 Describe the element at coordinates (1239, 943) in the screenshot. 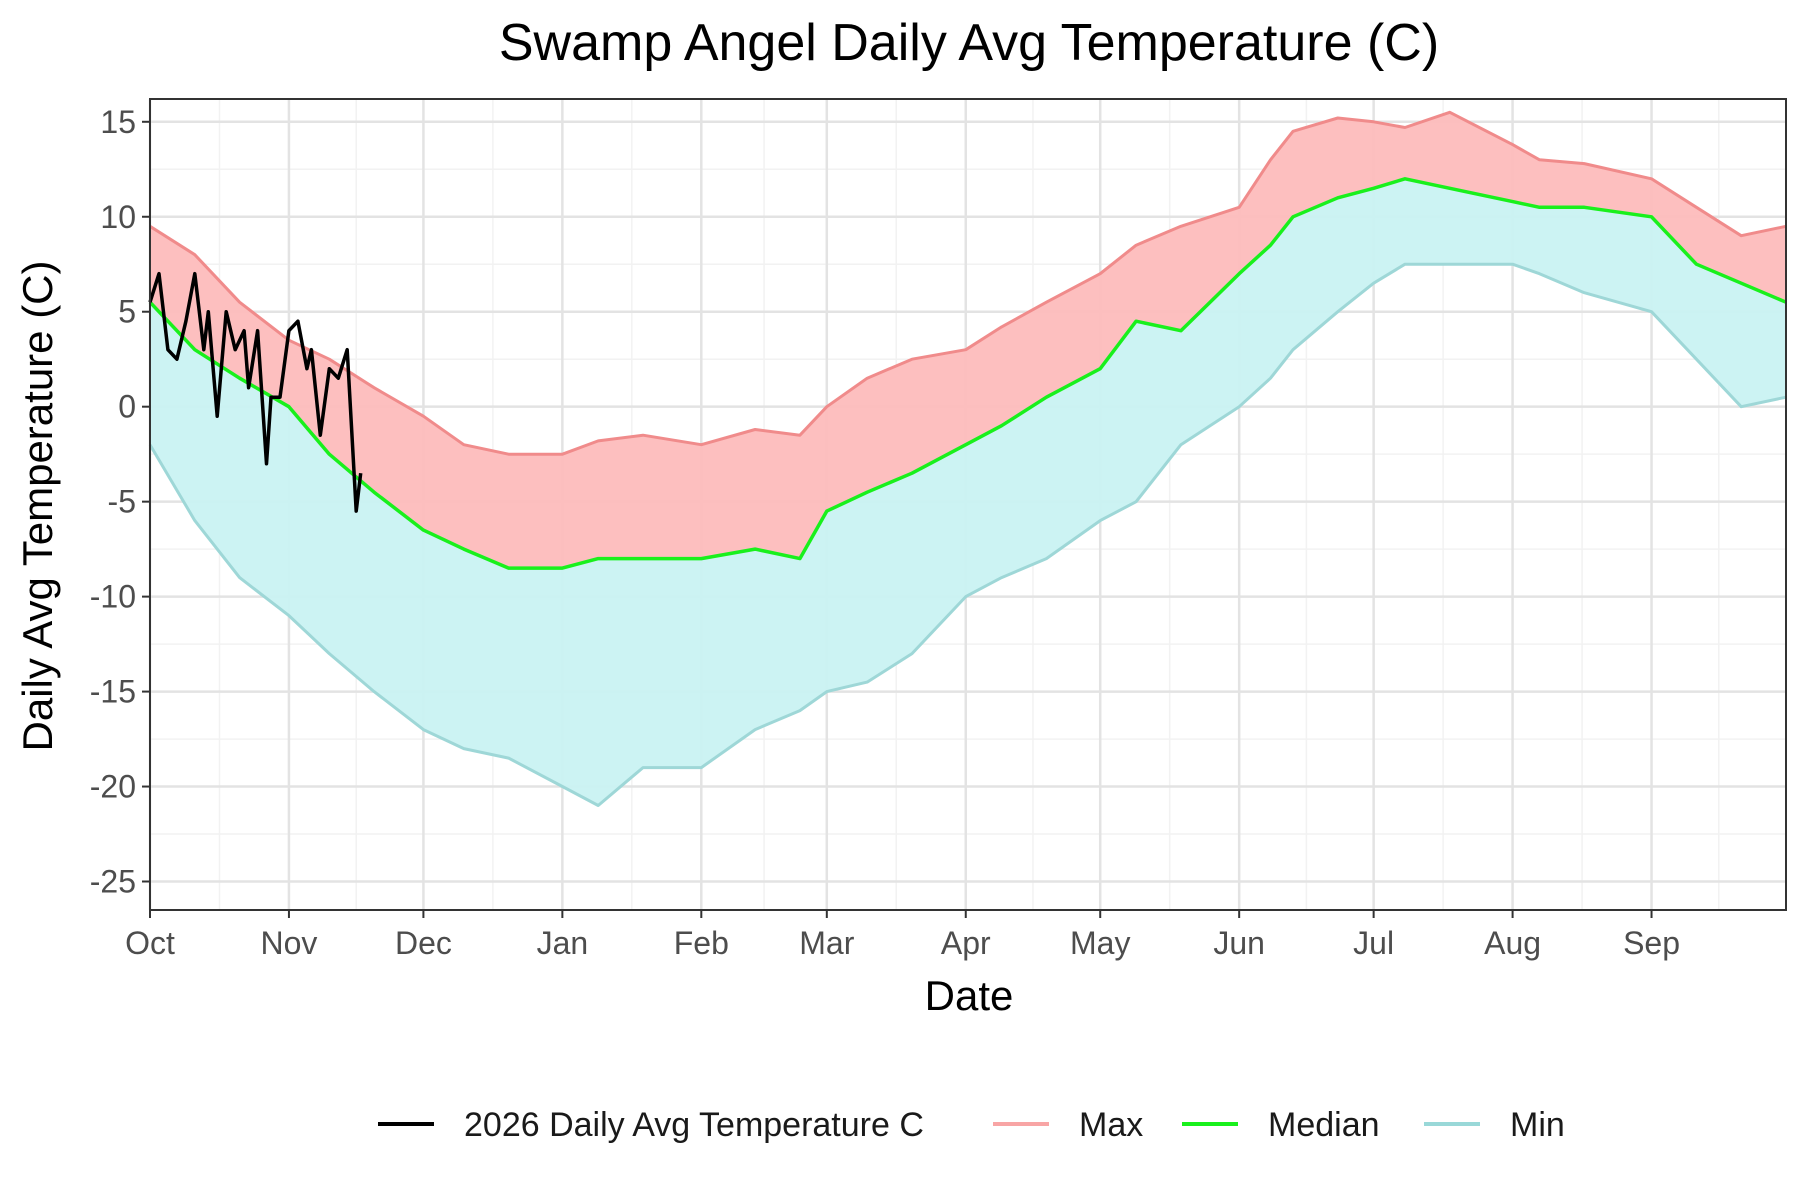

I see `x-tick-label: Jun` at that location.